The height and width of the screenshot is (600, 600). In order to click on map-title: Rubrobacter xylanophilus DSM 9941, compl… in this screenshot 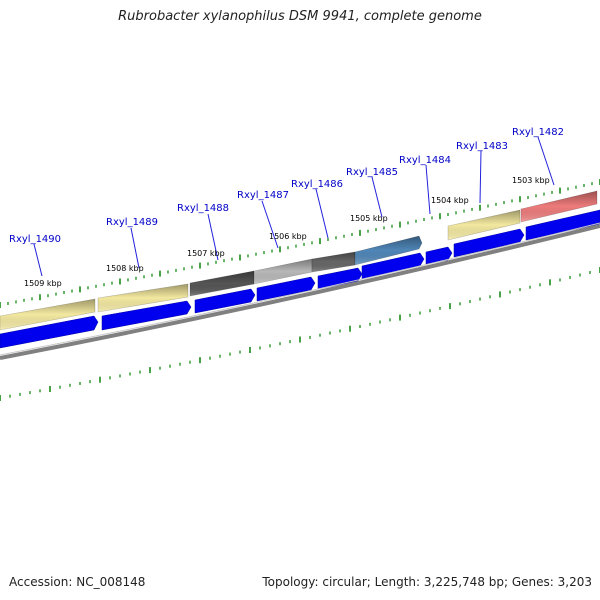, I will do `click(300, 16)`.